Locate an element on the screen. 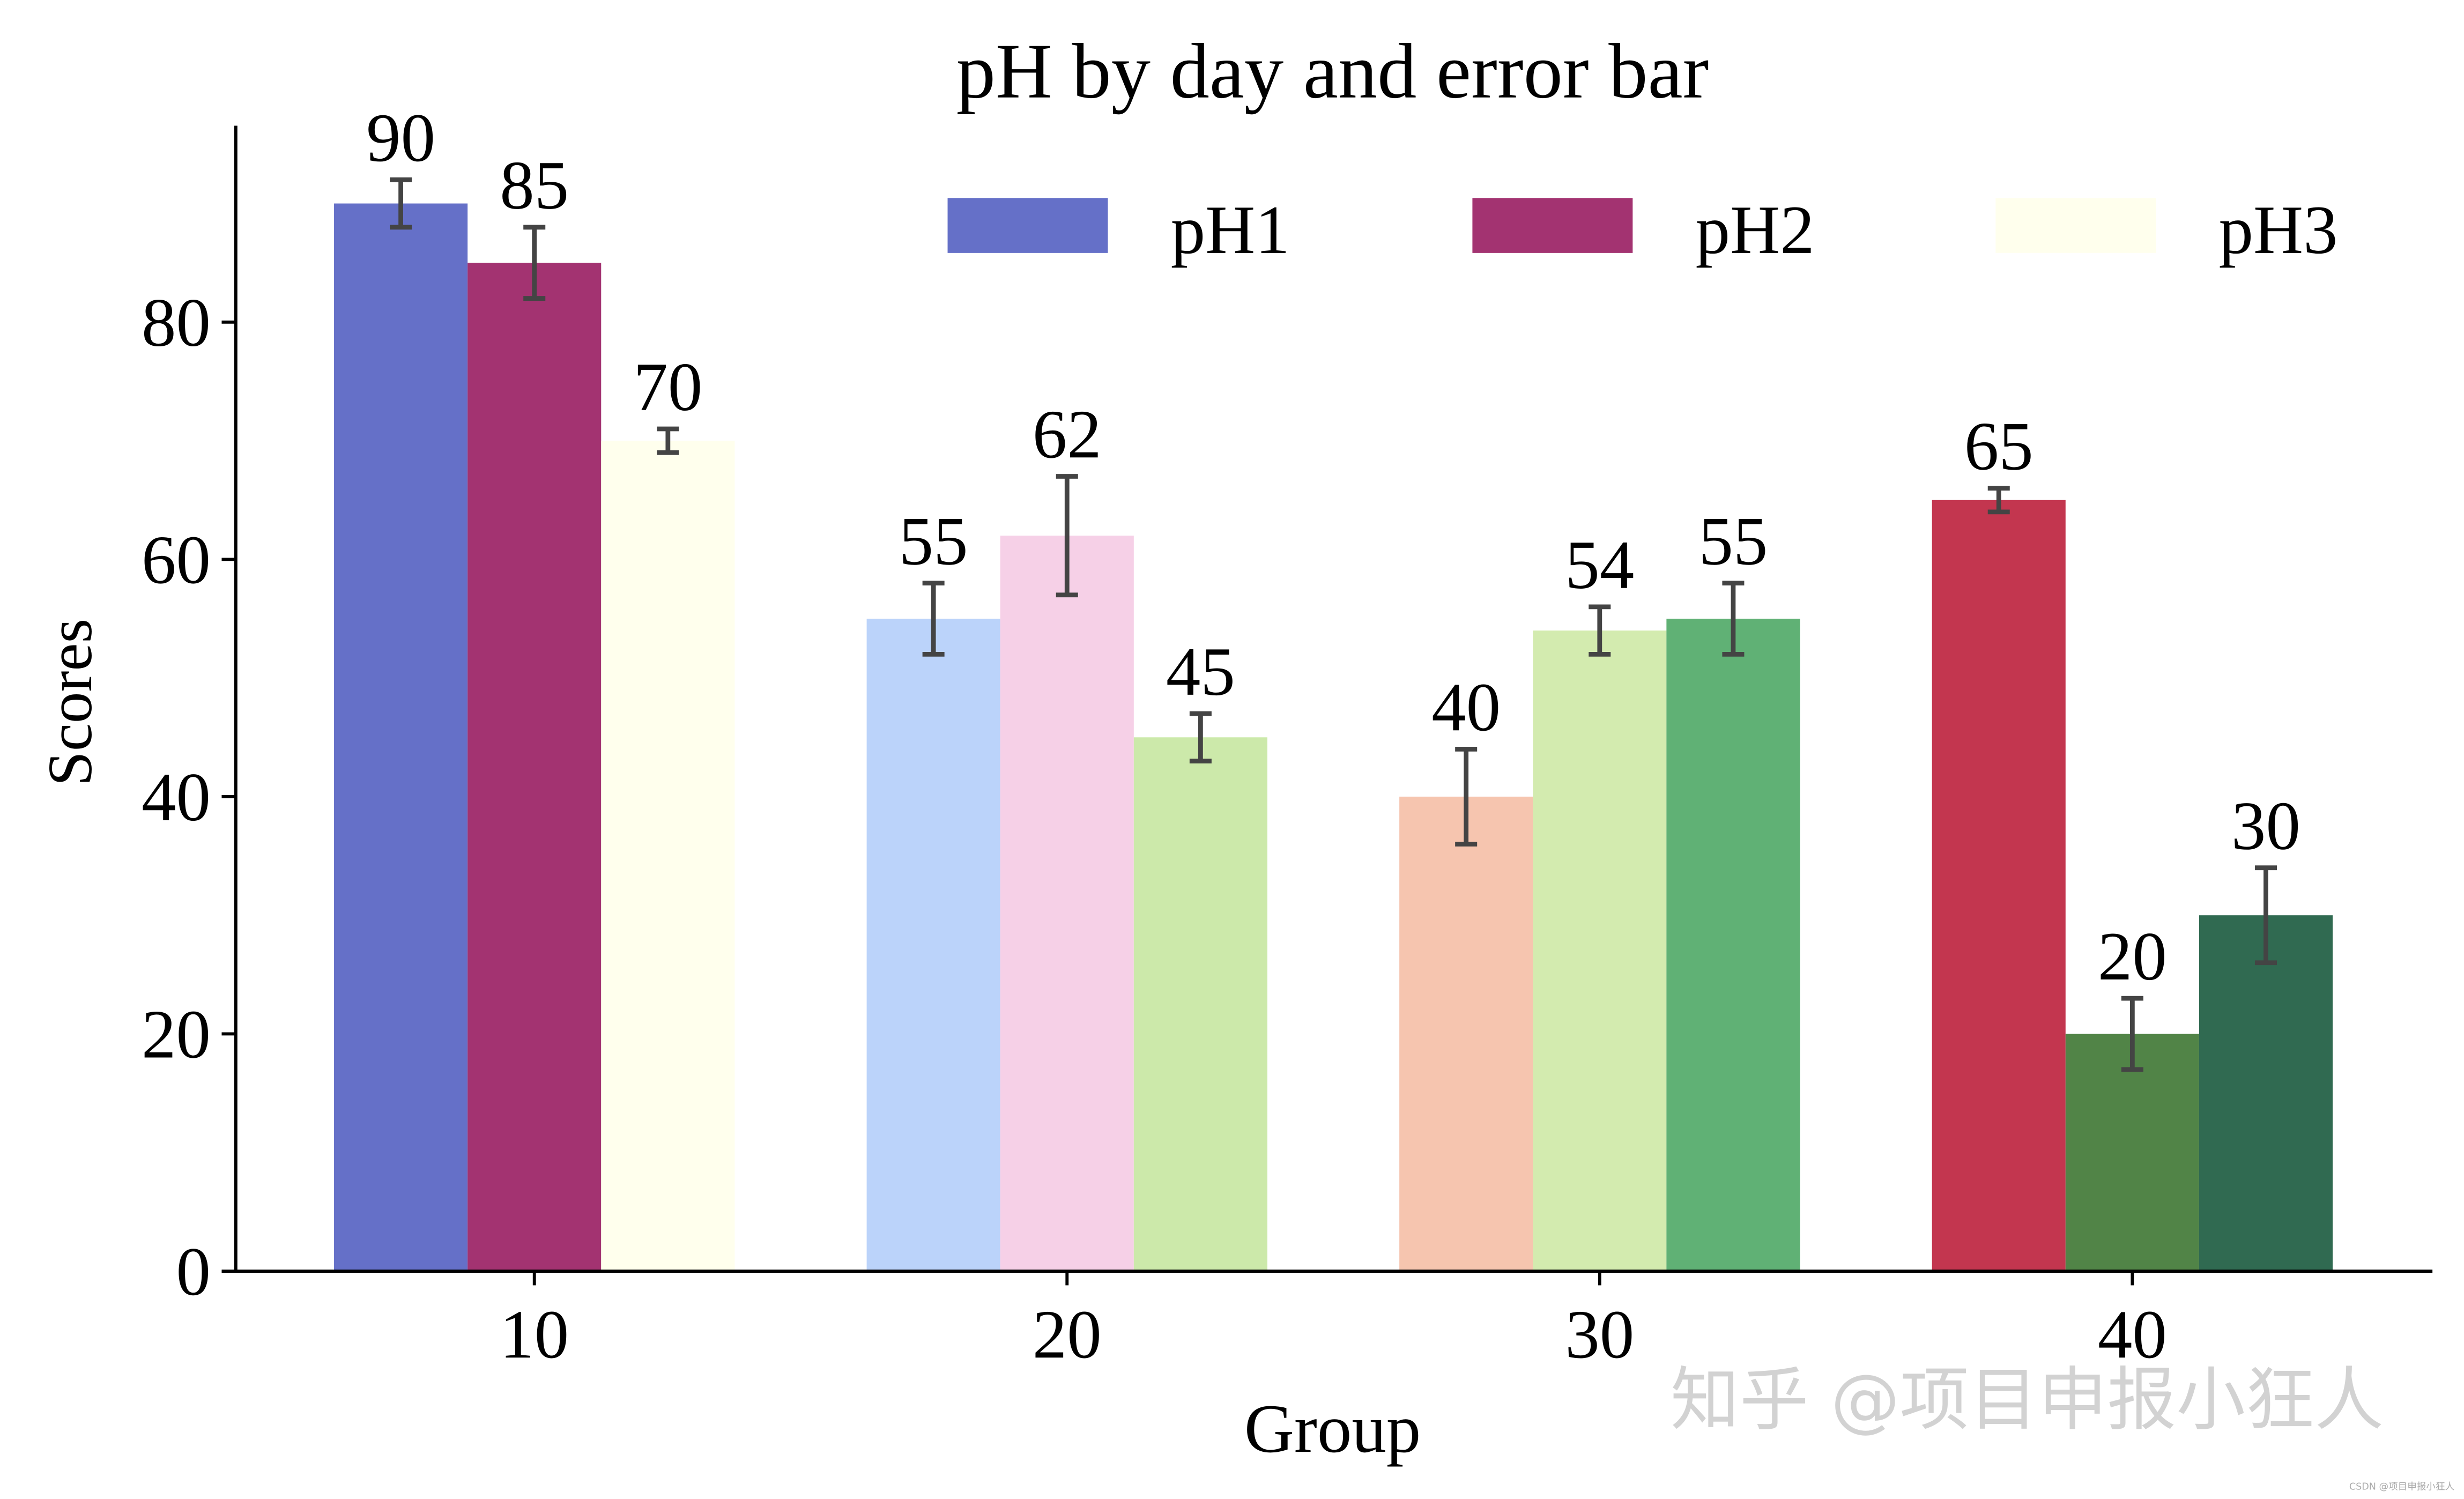 The height and width of the screenshot is (1499, 2464). x-tick-label: 10 is located at coordinates (534, 1334).